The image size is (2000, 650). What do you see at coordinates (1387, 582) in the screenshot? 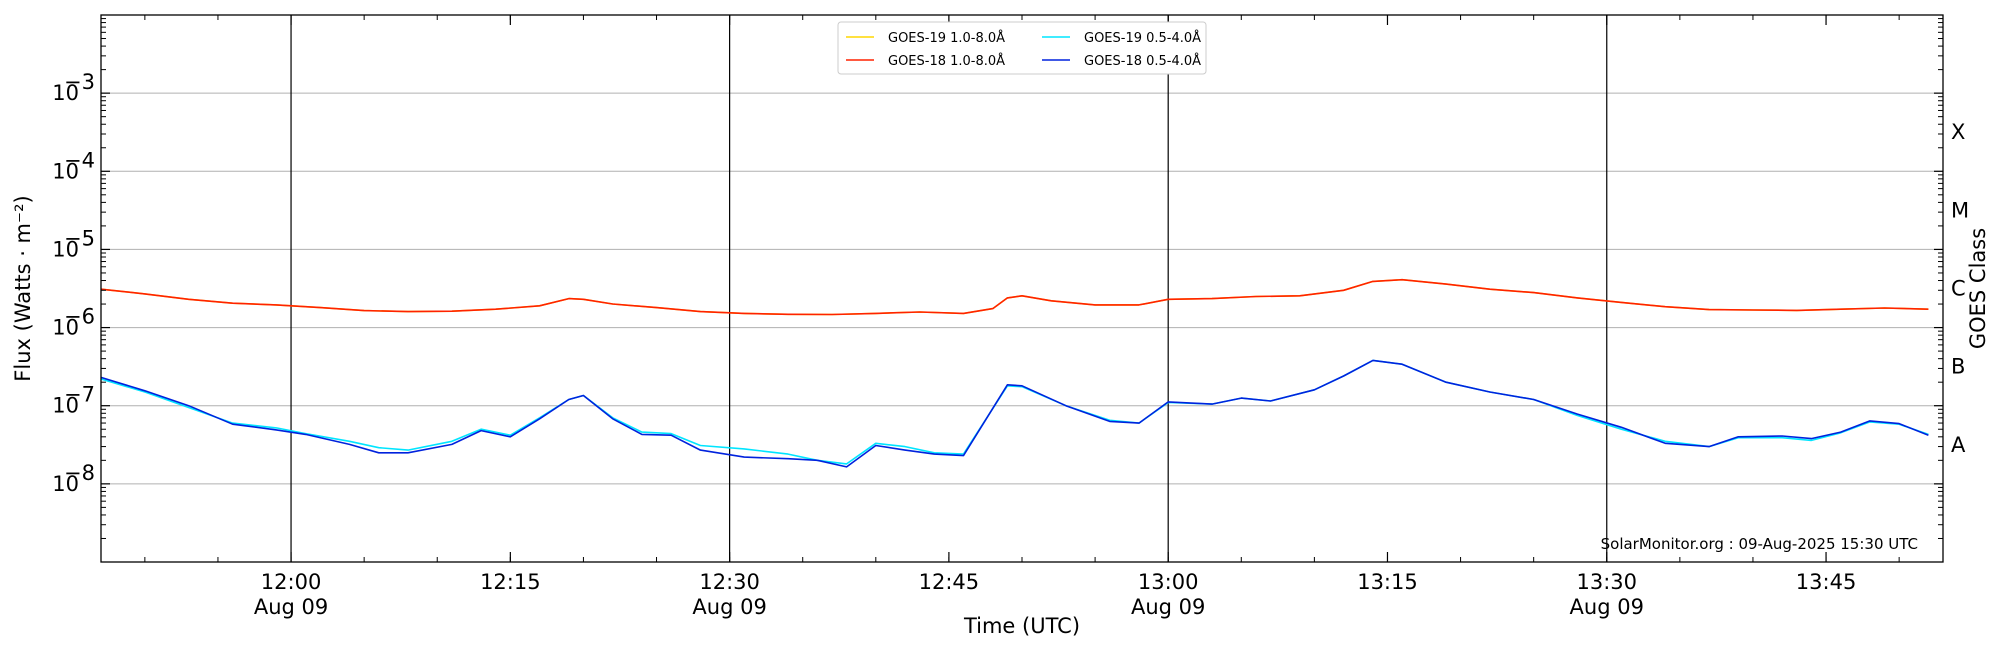
I see `x-tick-label: 13:15` at bounding box center [1387, 582].